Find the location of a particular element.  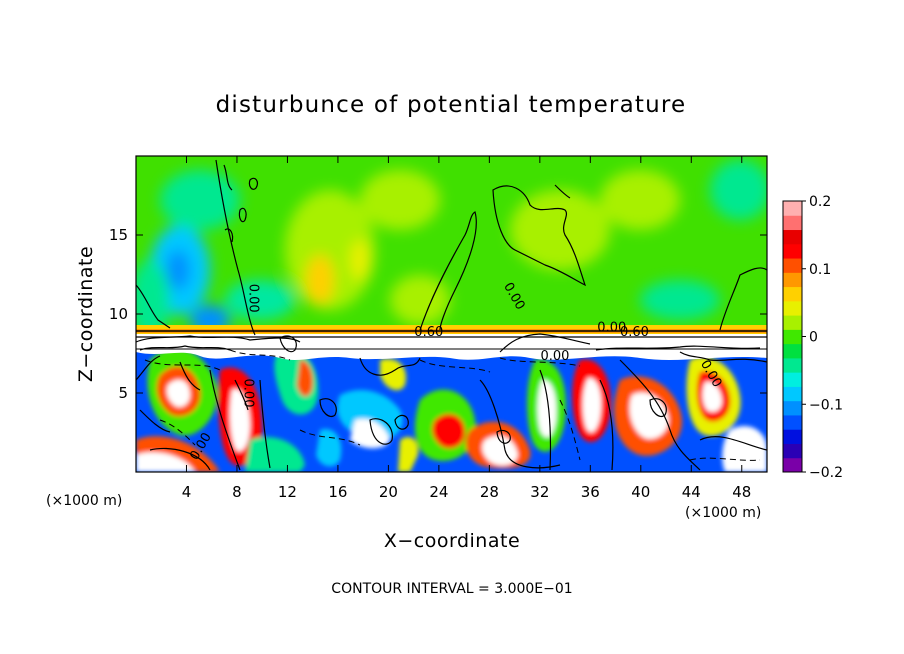

y-tick-label: 5 is located at coordinates (123, 393).